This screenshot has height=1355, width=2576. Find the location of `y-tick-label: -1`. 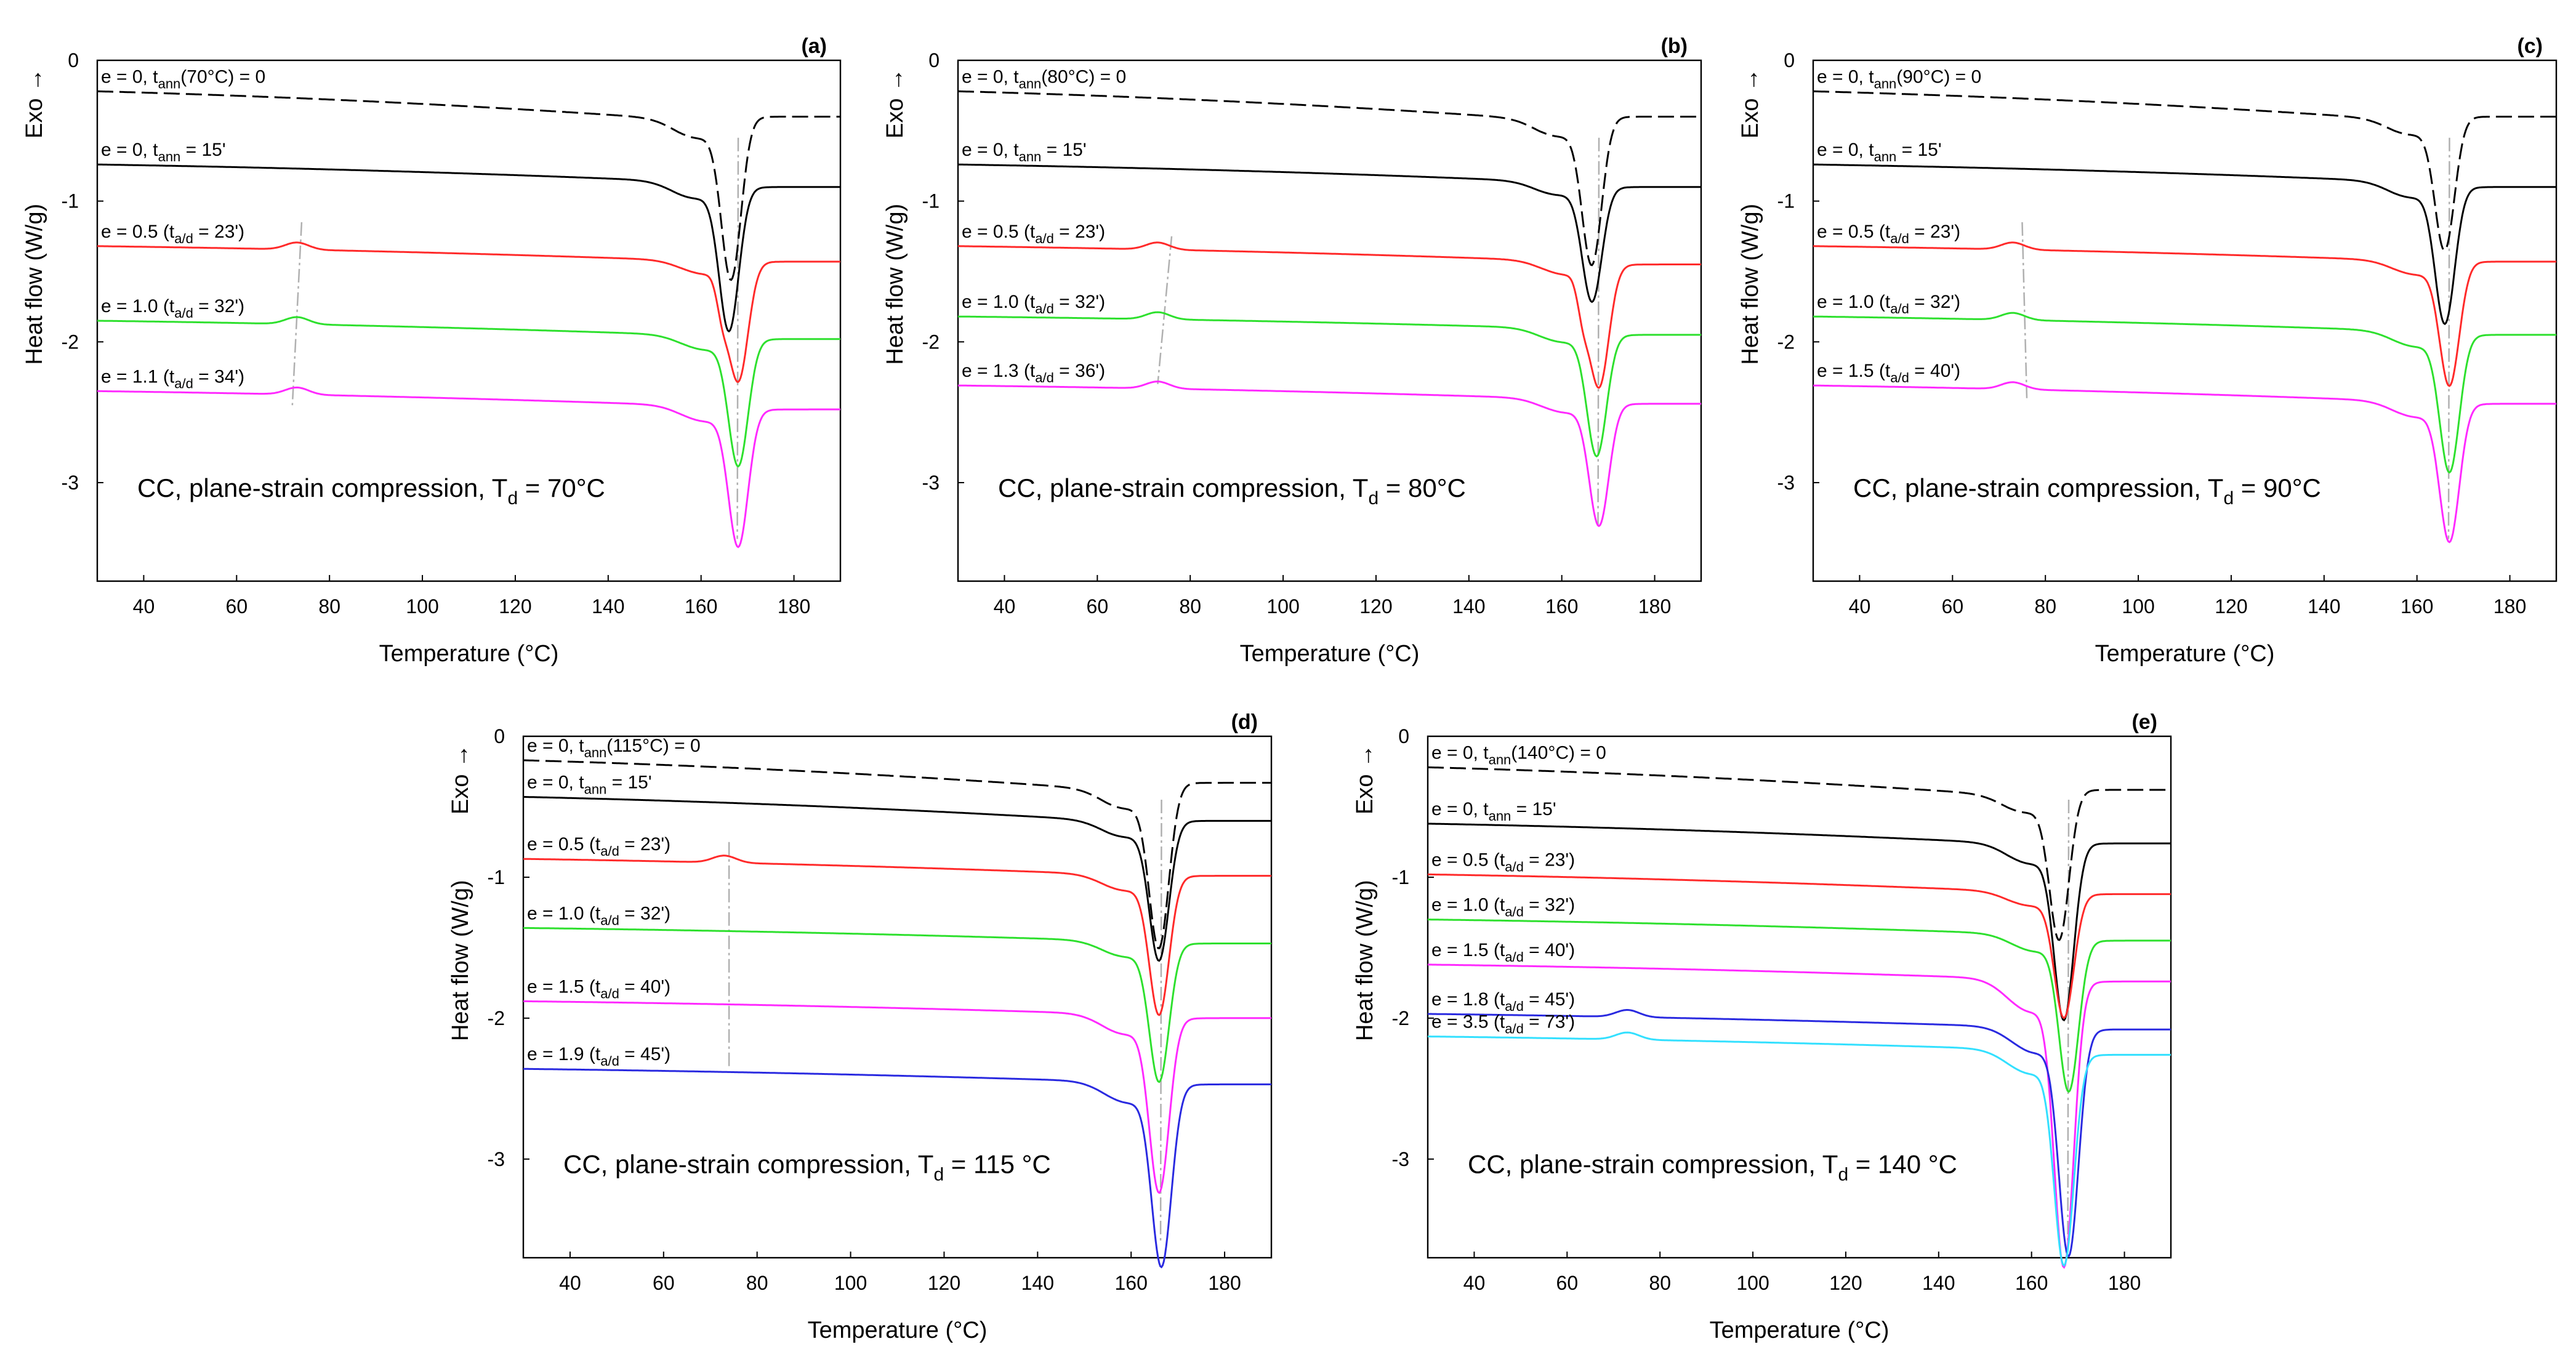

y-tick-label: -1 is located at coordinates (496, 877).